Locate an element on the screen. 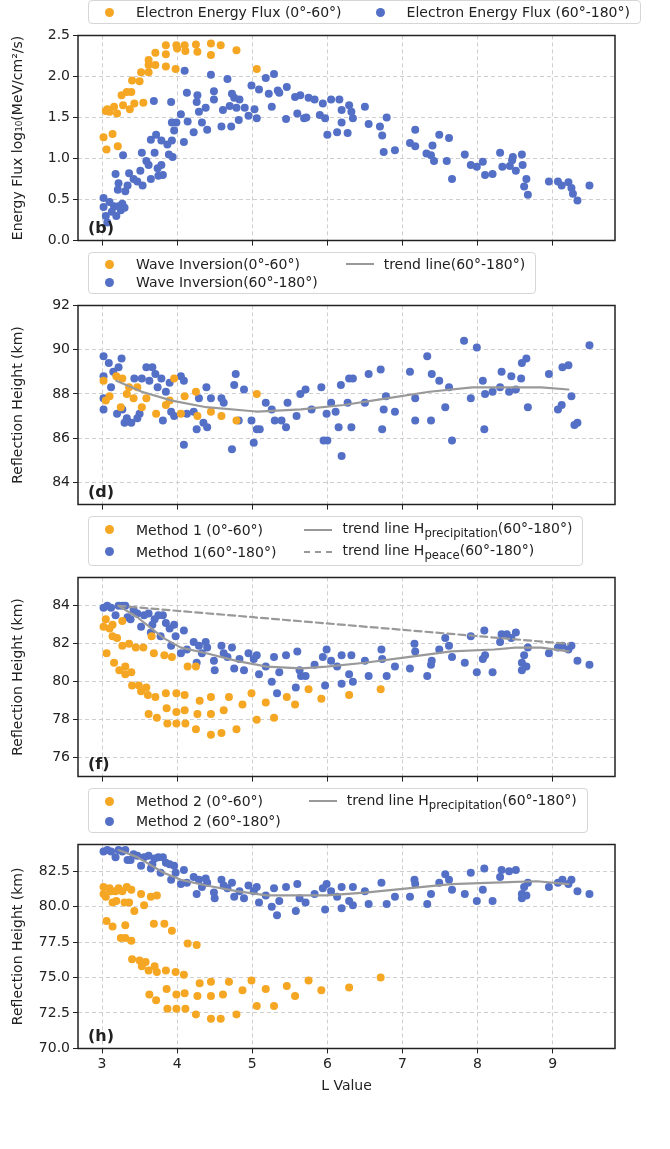 This screenshot has height=1149, width=670. y-tick-label: 75.0 is located at coordinates (54, 976).